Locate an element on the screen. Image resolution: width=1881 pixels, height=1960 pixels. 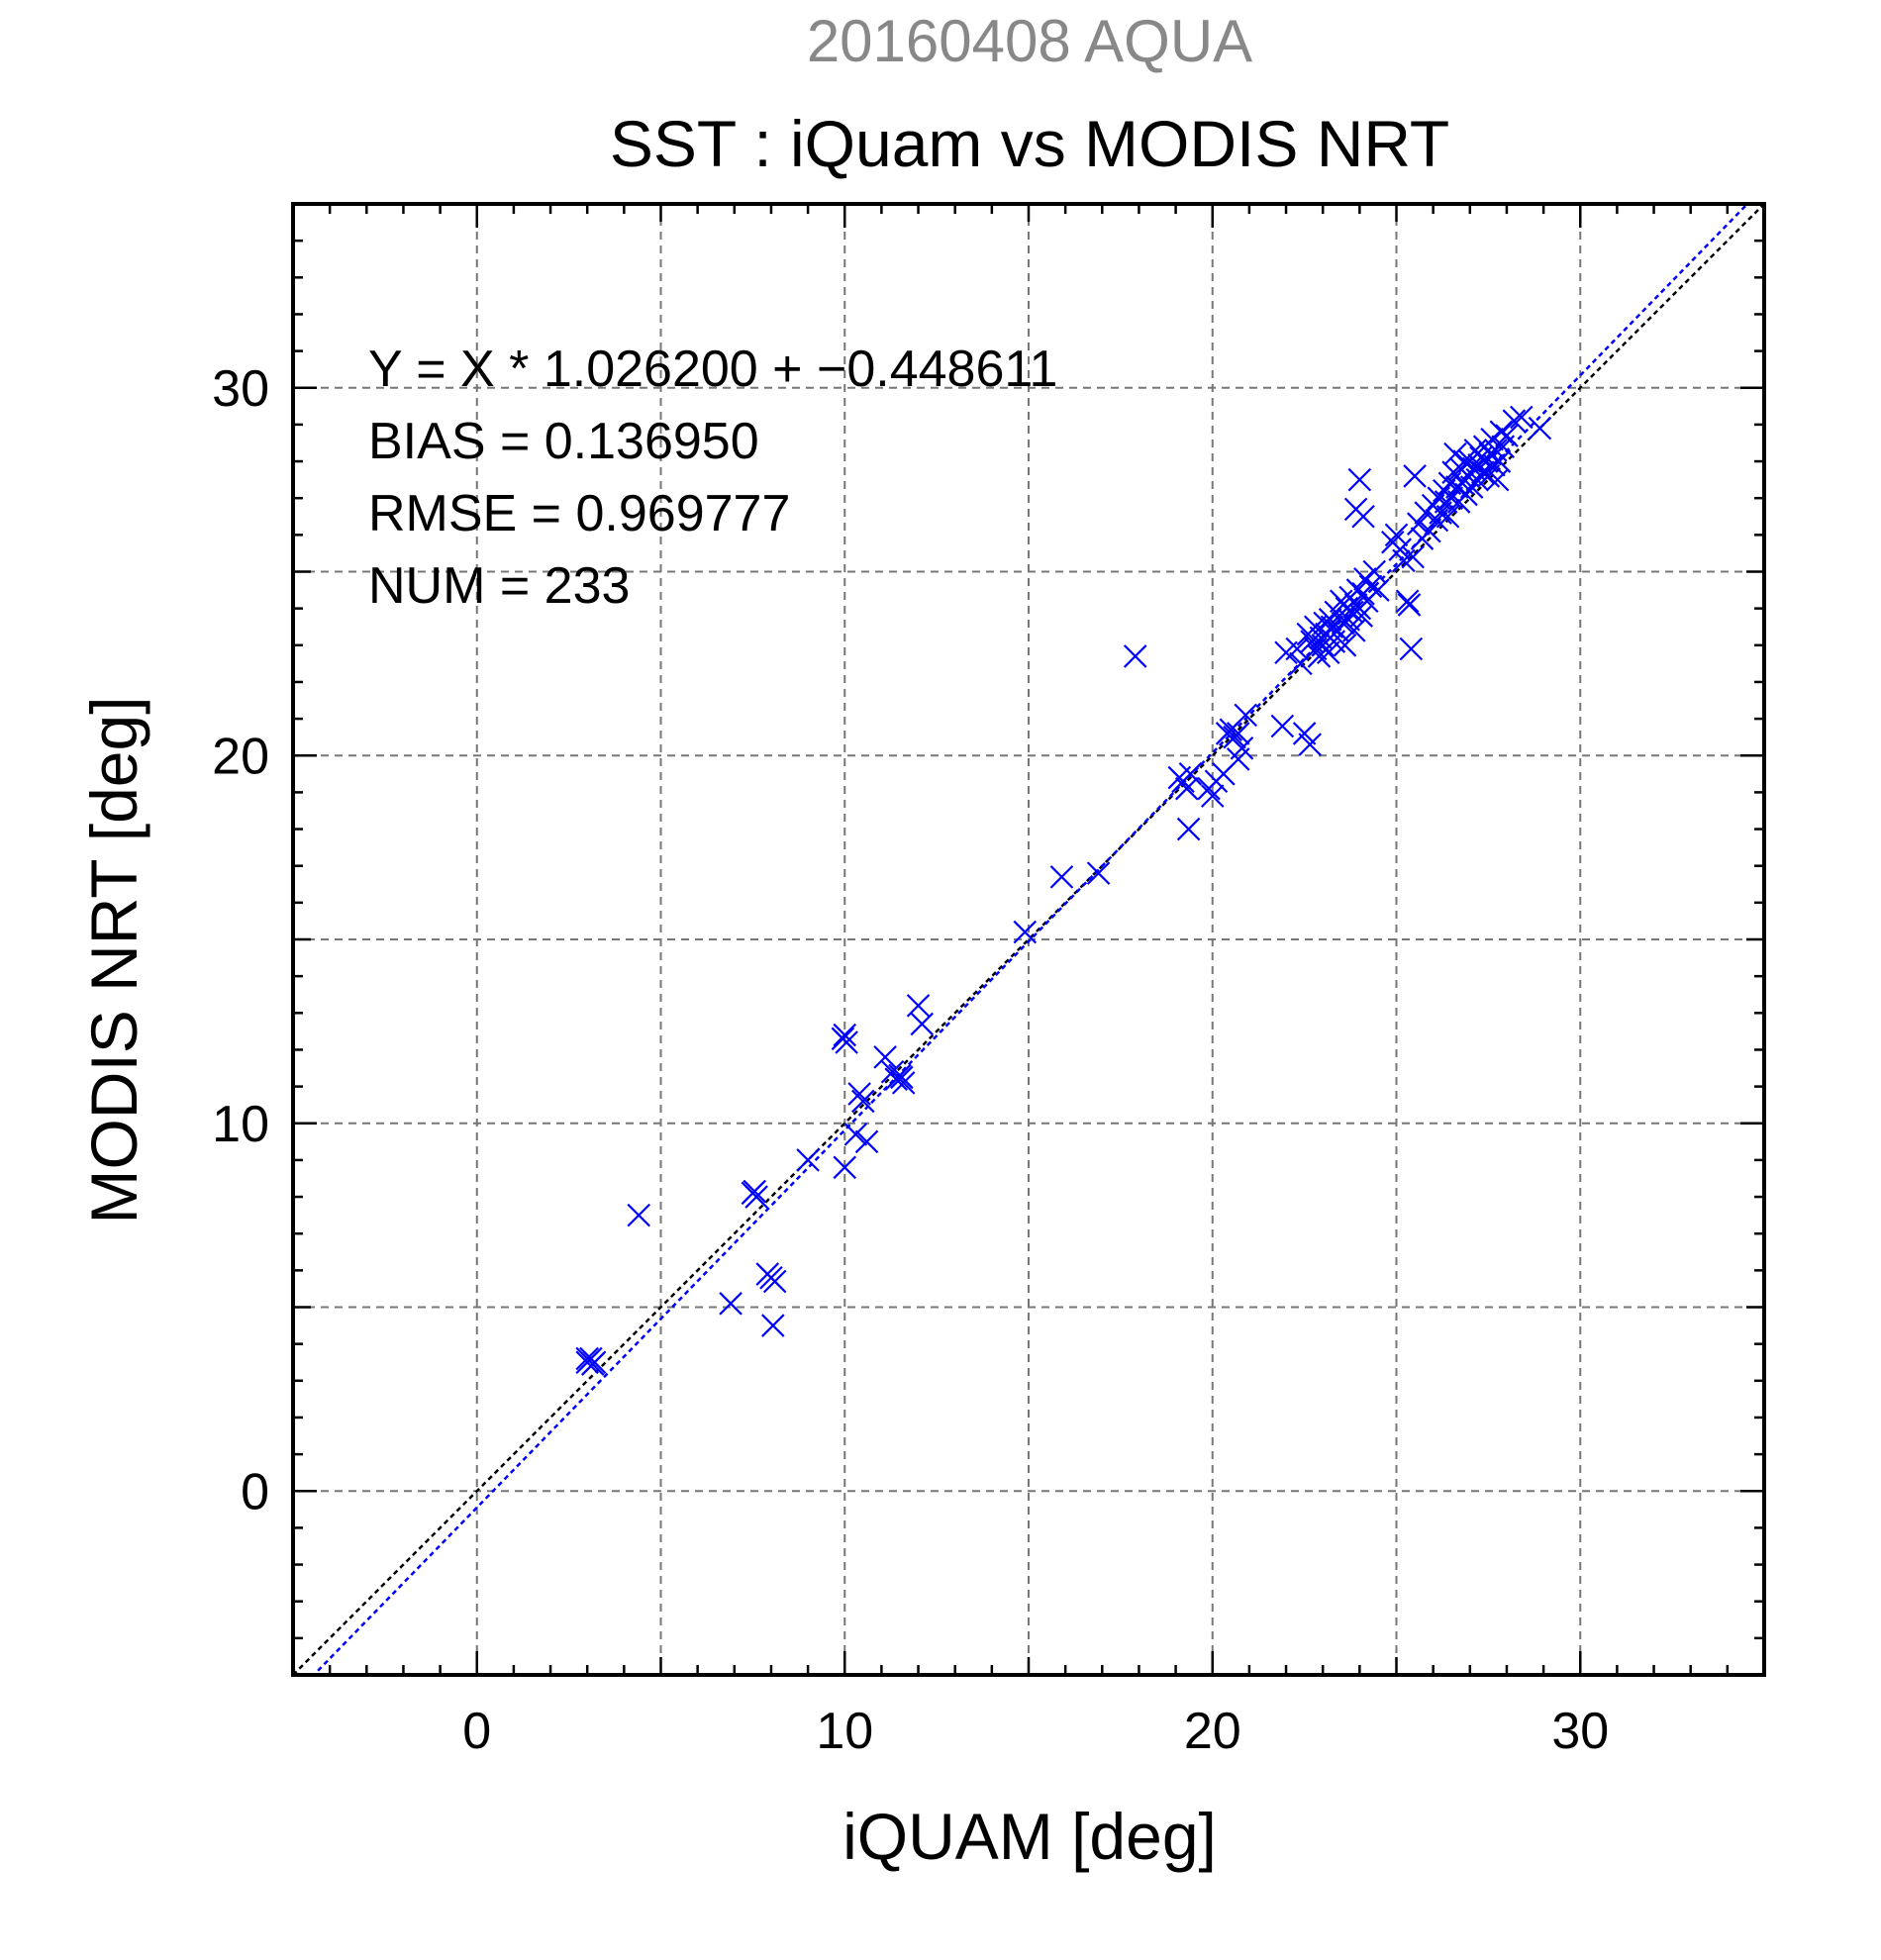
num-label: NUM = 233 is located at coordinates (499, 586).